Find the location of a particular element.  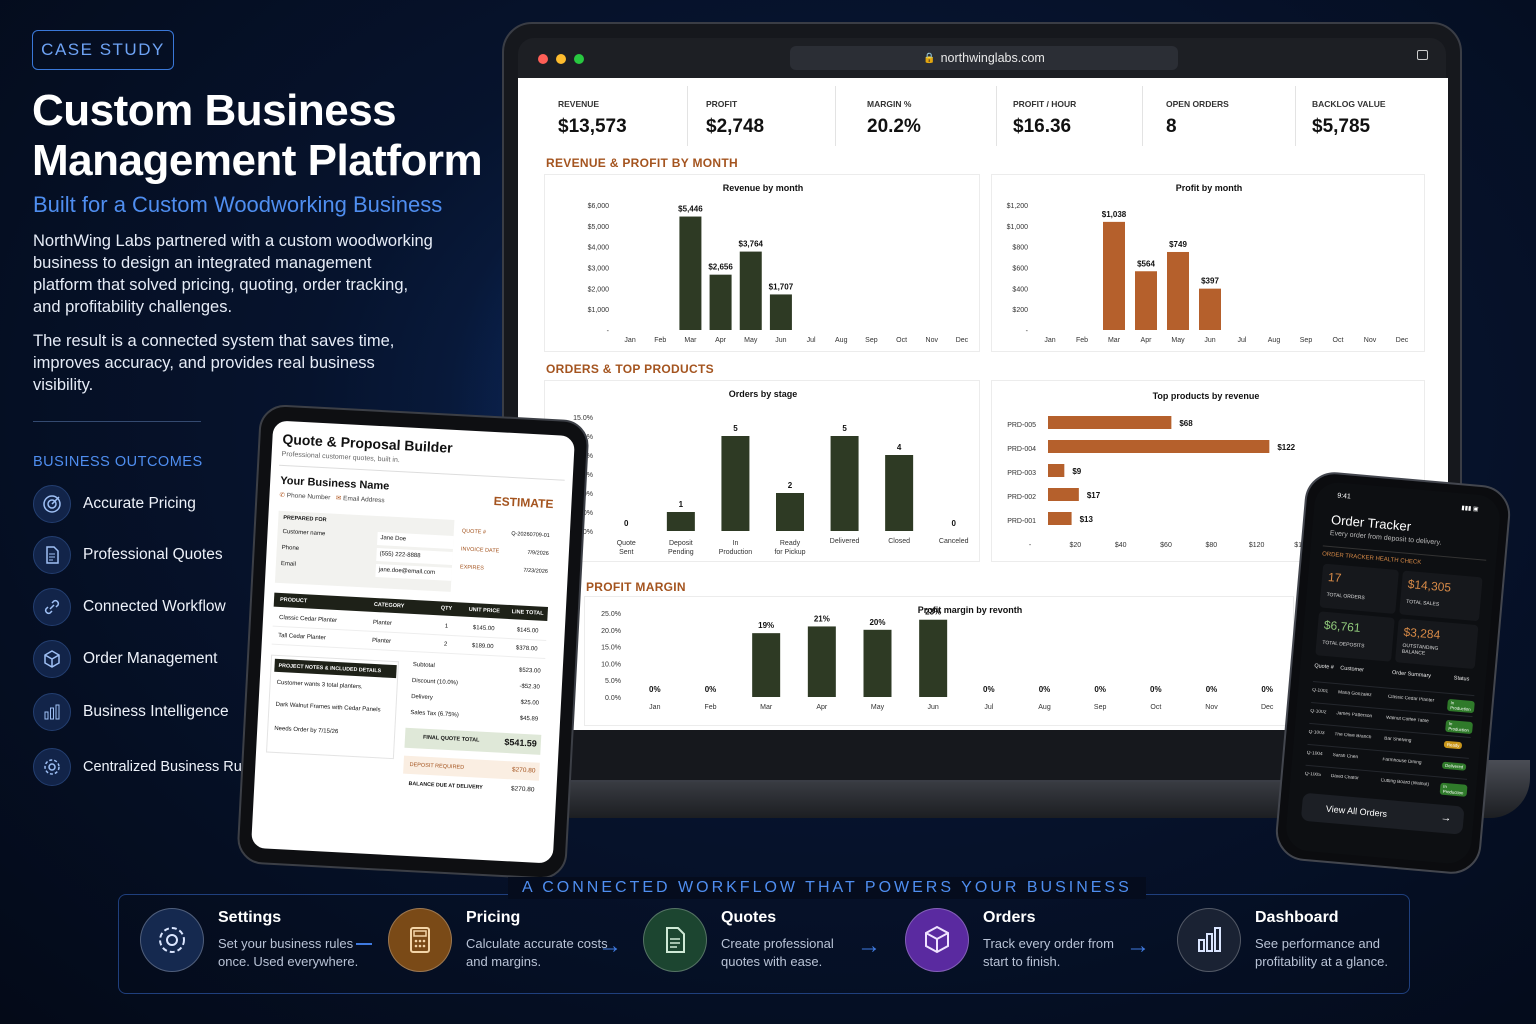

data-label: $13 is located at coordinates (1087, 519).